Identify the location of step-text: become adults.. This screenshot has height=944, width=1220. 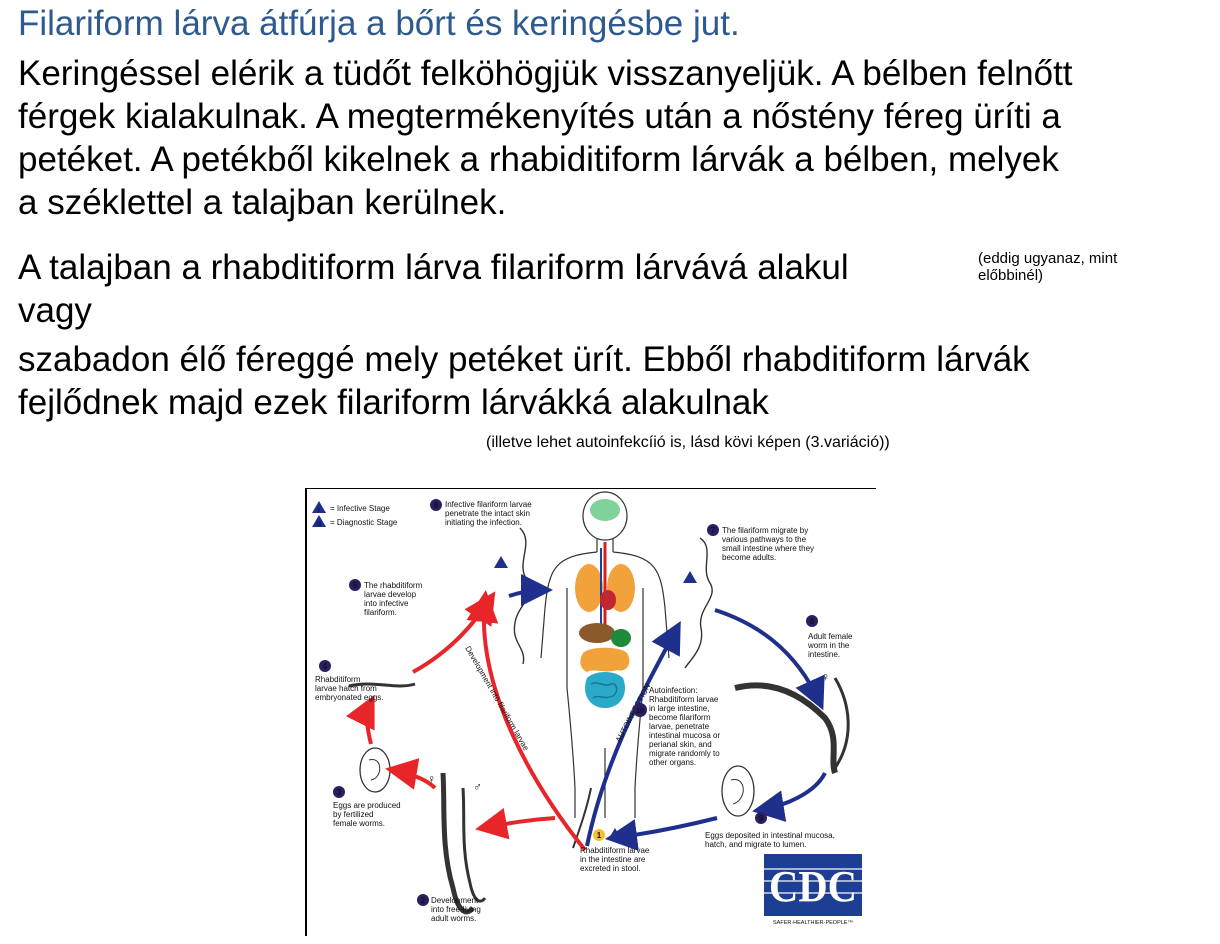
(749, 557).